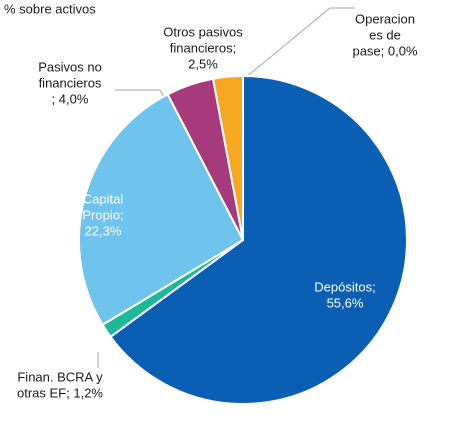 The image size is (452, 428). What do you see at coordinates (203, 47) in the screenshot?
I see `data-label: financieros;` at bounding box center [203, 47].